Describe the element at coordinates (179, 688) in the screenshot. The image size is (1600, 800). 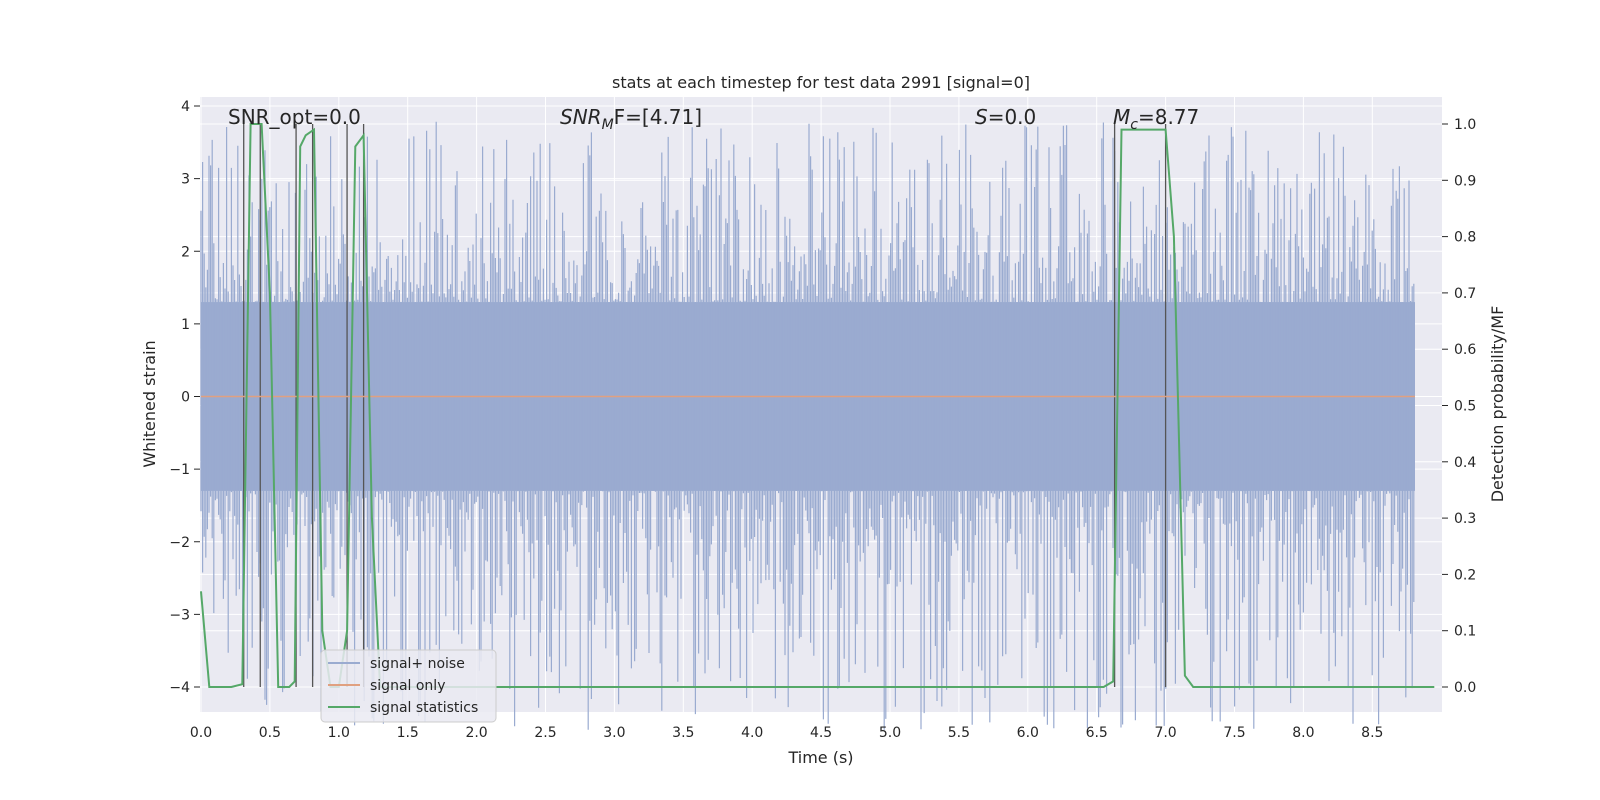
I see `y-tick-label-left: −4` at that location.